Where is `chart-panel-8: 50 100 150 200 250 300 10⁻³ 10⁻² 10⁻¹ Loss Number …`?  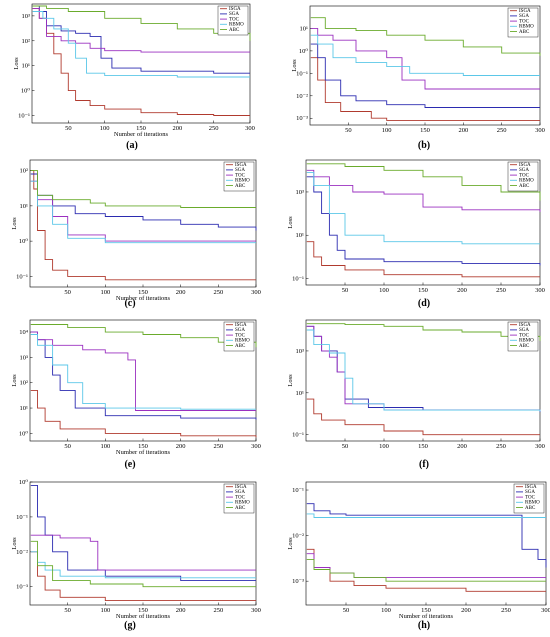
chart-panel-8: 50 100 150 200 250 300 10⁻³ 10⁻² 10⁻¹ Loss Number … is located at coordinates (418, 556).